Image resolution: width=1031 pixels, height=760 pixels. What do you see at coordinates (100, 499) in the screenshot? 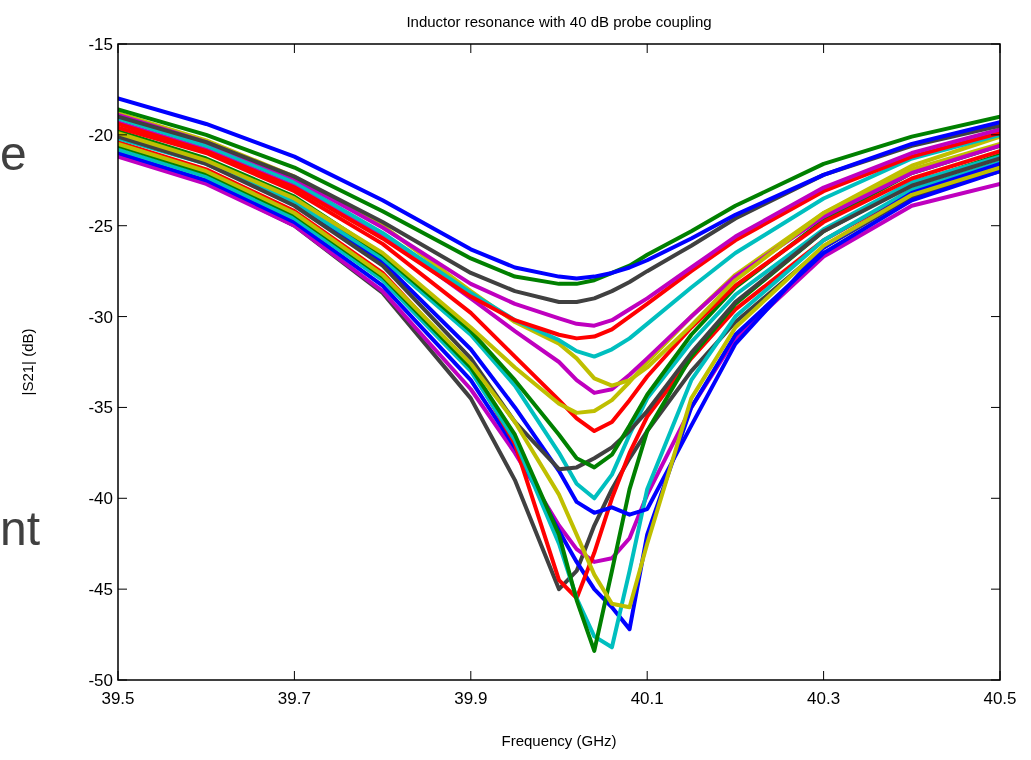
I see `y-tick-label: -40` at bounding box center [100, 499].